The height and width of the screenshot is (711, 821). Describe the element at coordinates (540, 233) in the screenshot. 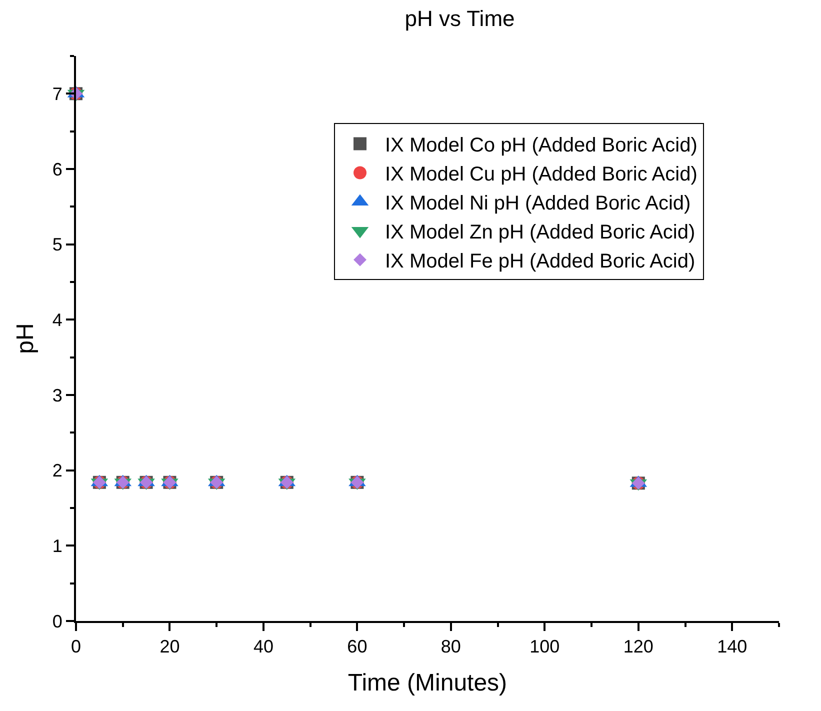

I see `legend-label: IX Model Zn pH (Added Boric Acid)` at that location.